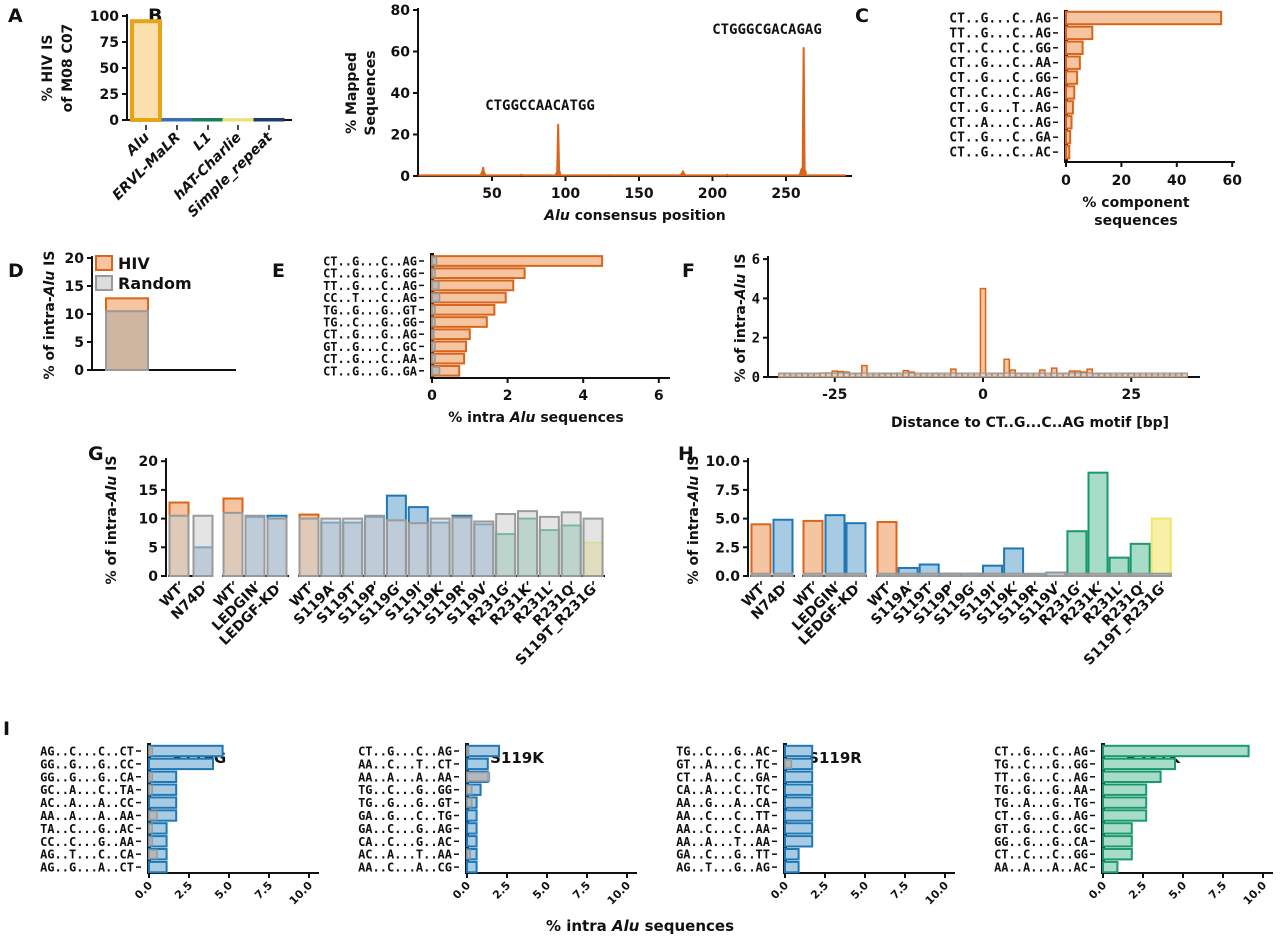 This screenshot has height=942, width=1280. Describe the element at coordinates (87, 855) in the screenshot. I see `i-S119G-category-label: AG..T...C..CA` at that location.